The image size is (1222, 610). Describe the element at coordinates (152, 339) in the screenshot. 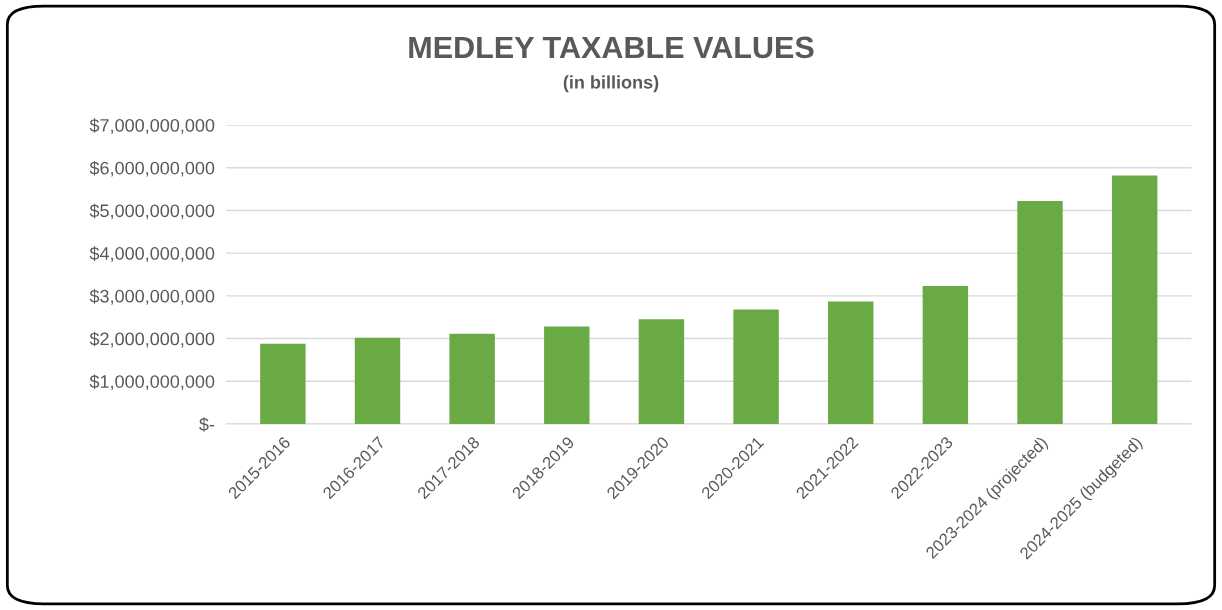

I see `y-tick-label: $2,000,000,000` at that location.